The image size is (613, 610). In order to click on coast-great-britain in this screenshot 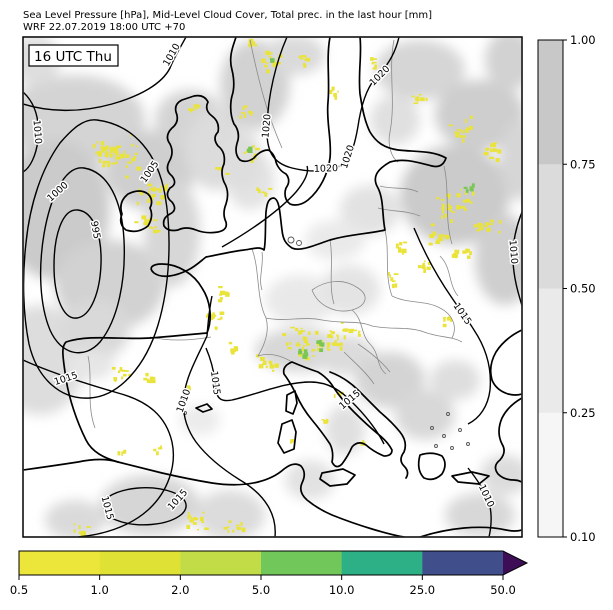, I will do `click(195, 164)`.